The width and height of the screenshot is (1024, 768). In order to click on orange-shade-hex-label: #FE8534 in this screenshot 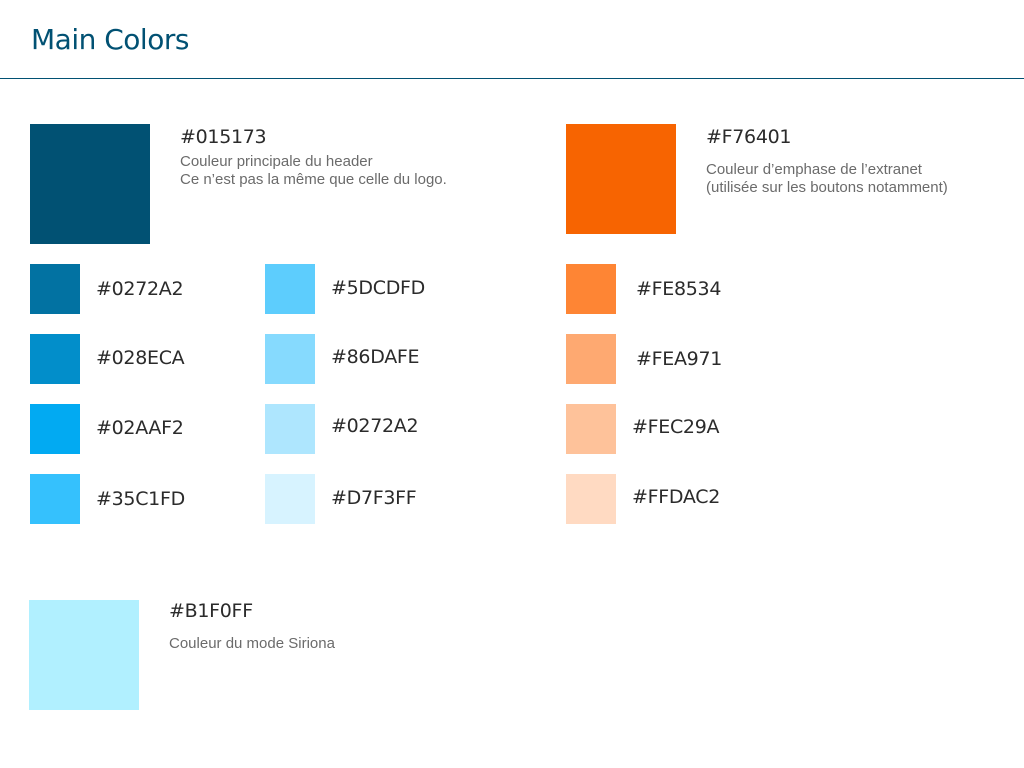, I will do `click(679, 289)`.